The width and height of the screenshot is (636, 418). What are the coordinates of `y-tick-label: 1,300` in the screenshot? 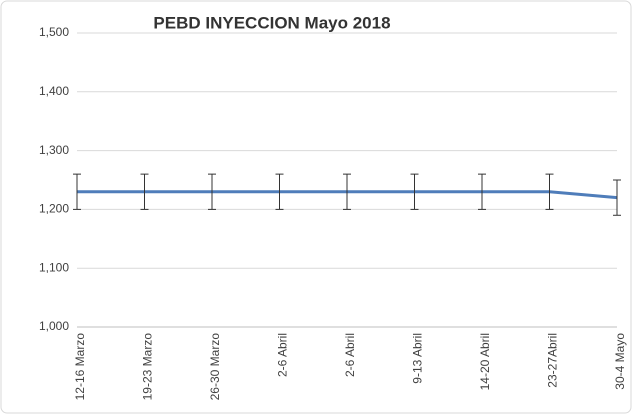 It's located at (54, 150).